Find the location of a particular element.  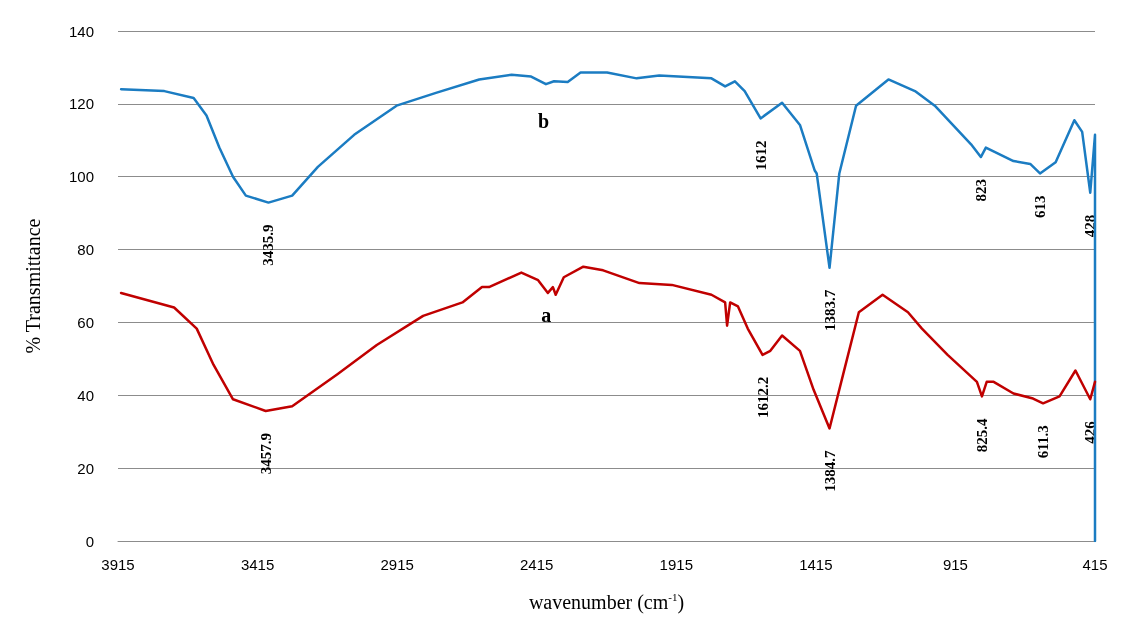

annotation: 1384.7 is located at coordinates (829, 470).